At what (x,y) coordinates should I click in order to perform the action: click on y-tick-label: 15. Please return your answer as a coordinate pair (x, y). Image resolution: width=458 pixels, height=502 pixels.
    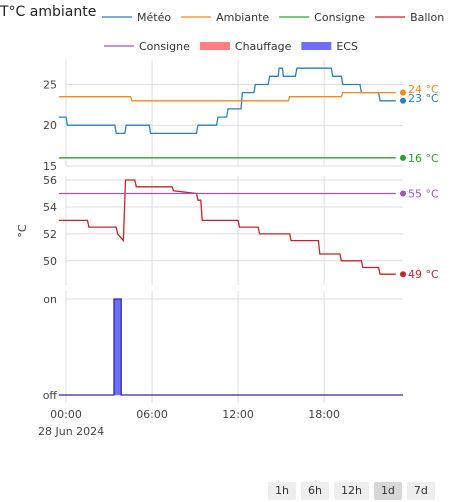
    Looking at the image, I should click on (50, 166).